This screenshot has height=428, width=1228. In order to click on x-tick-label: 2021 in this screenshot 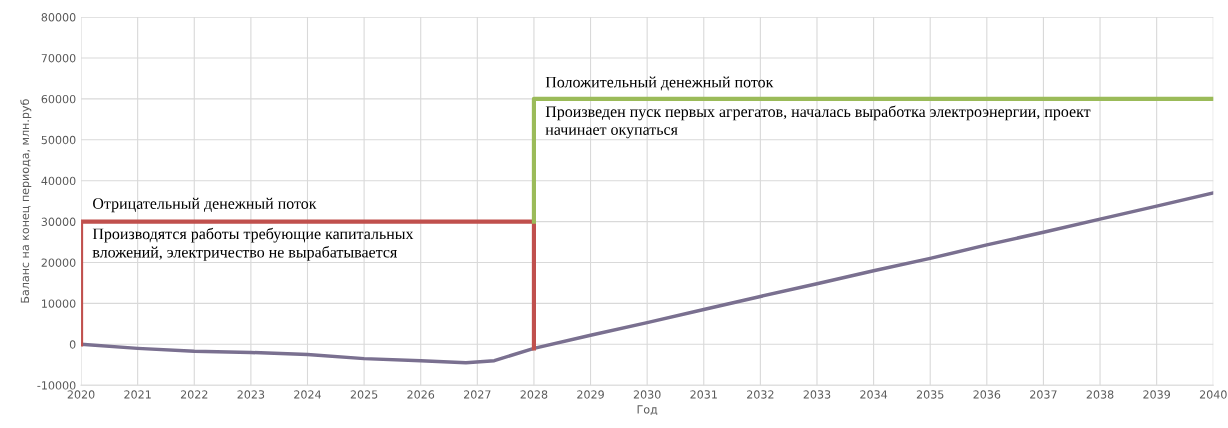, I will do `click(137, 394)`.